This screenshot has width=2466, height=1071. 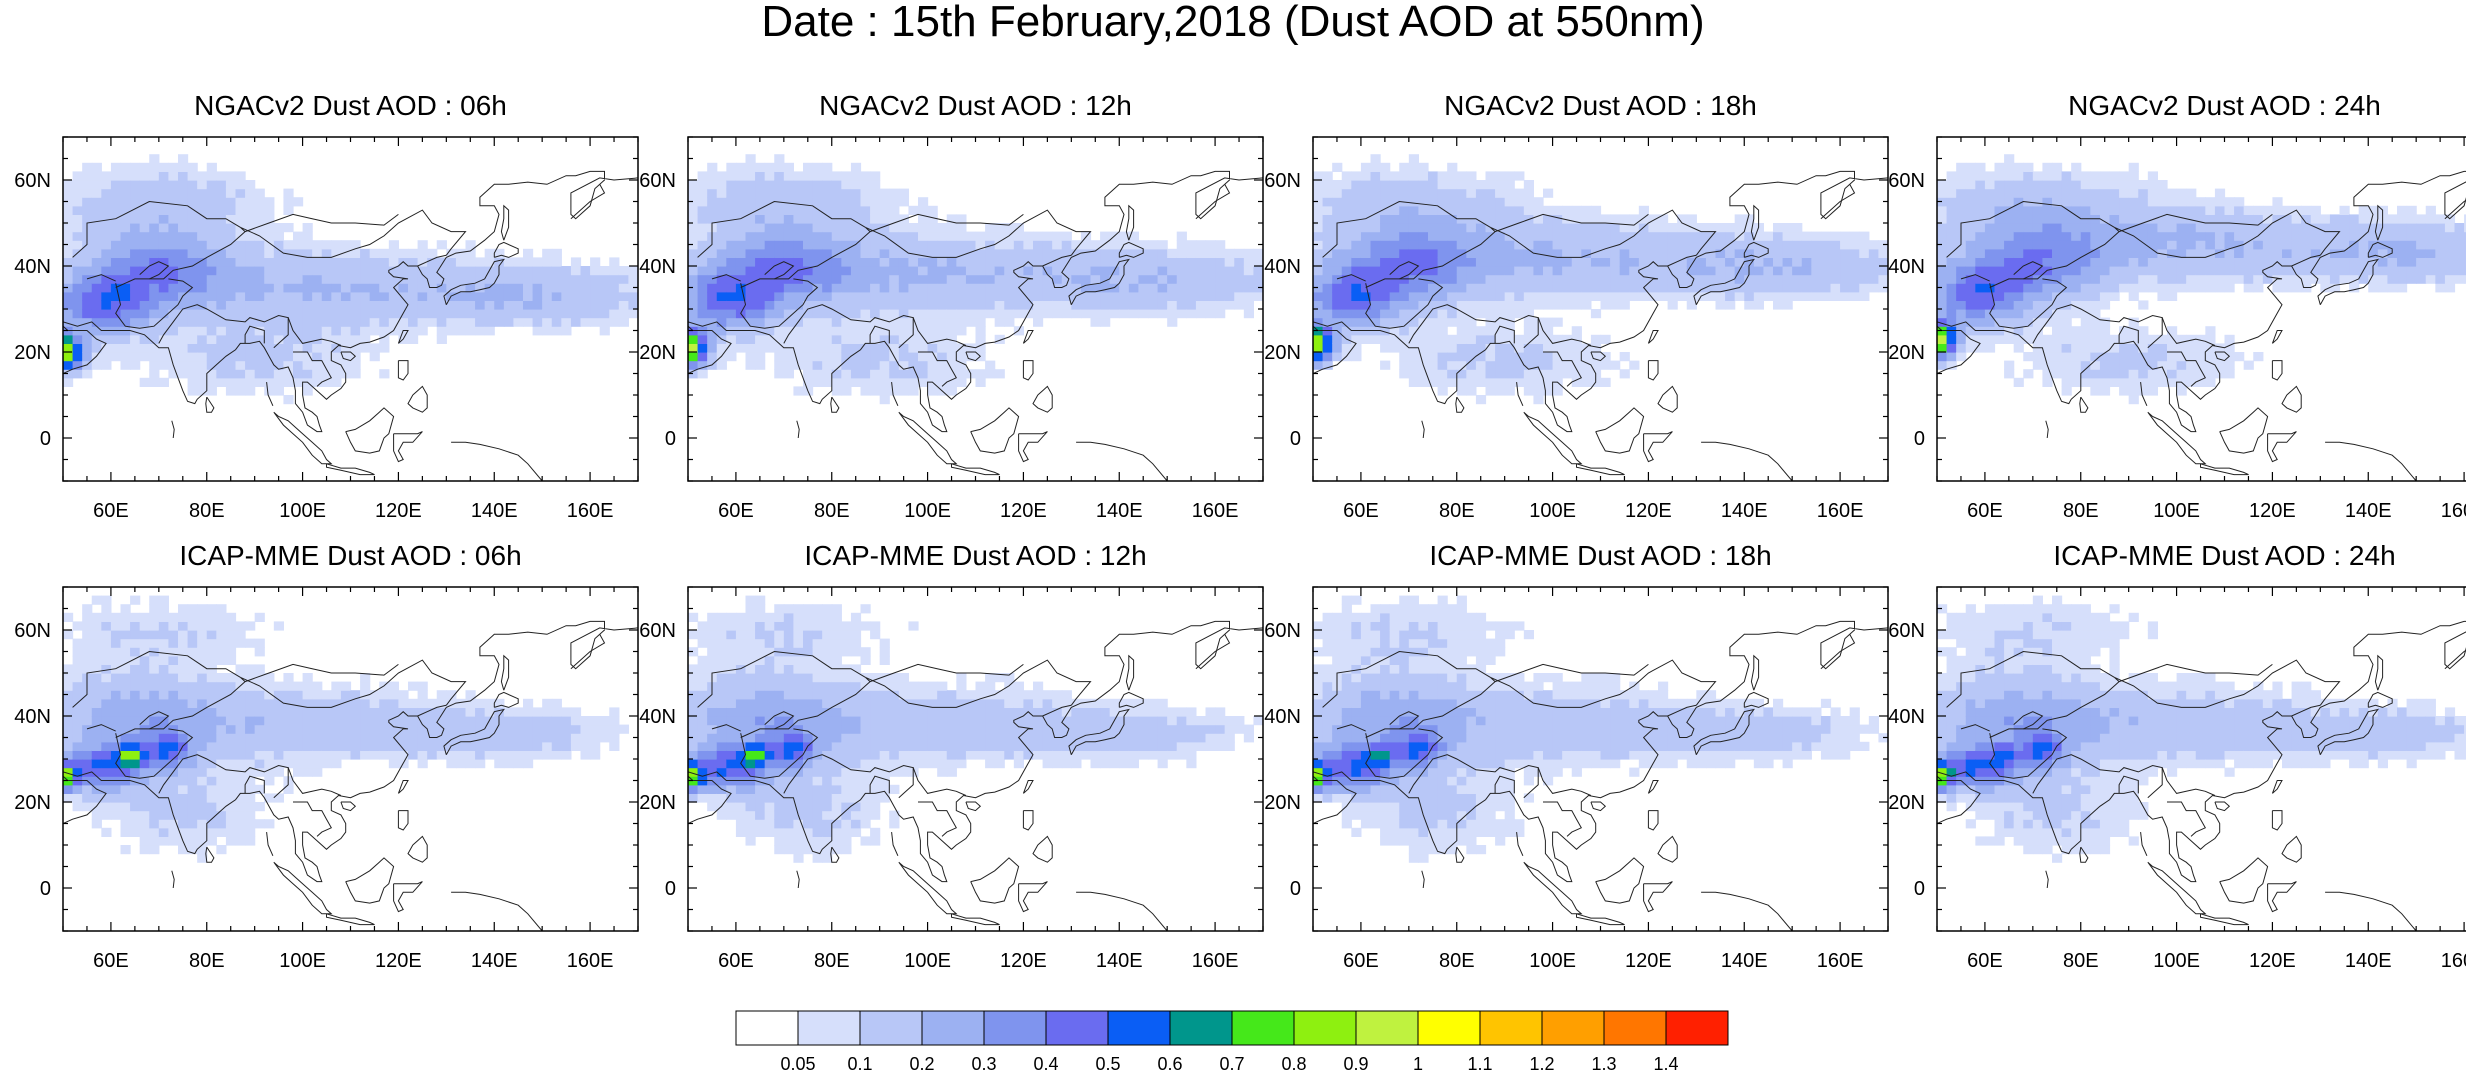 What do you see at coordinates (1169, 1062) in the screenshot?
I see `colorbar-label: 0.6` at bounding box center [1169, 1062].